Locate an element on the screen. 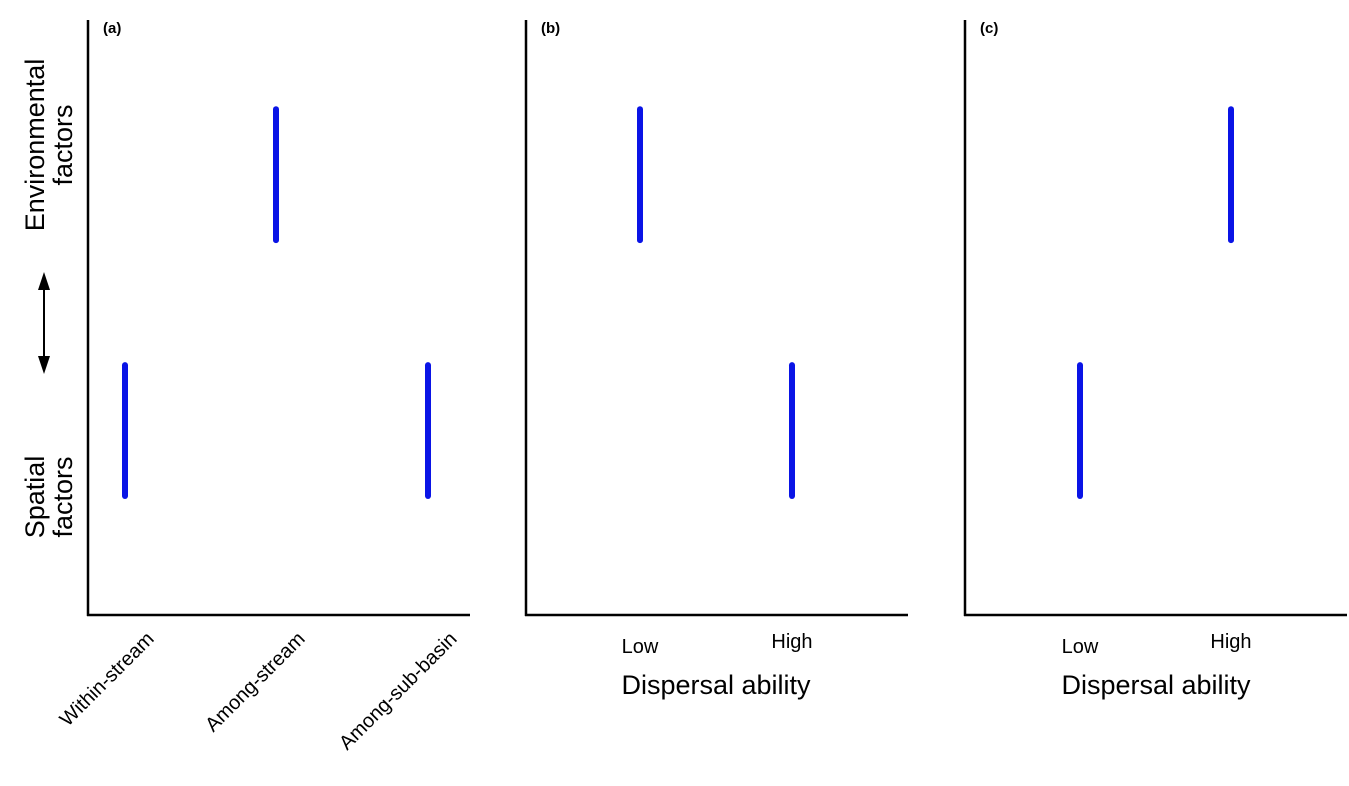 The image size is (1349, 786). y-top-label-line1: Environmental is located at coordinates (35, 145).